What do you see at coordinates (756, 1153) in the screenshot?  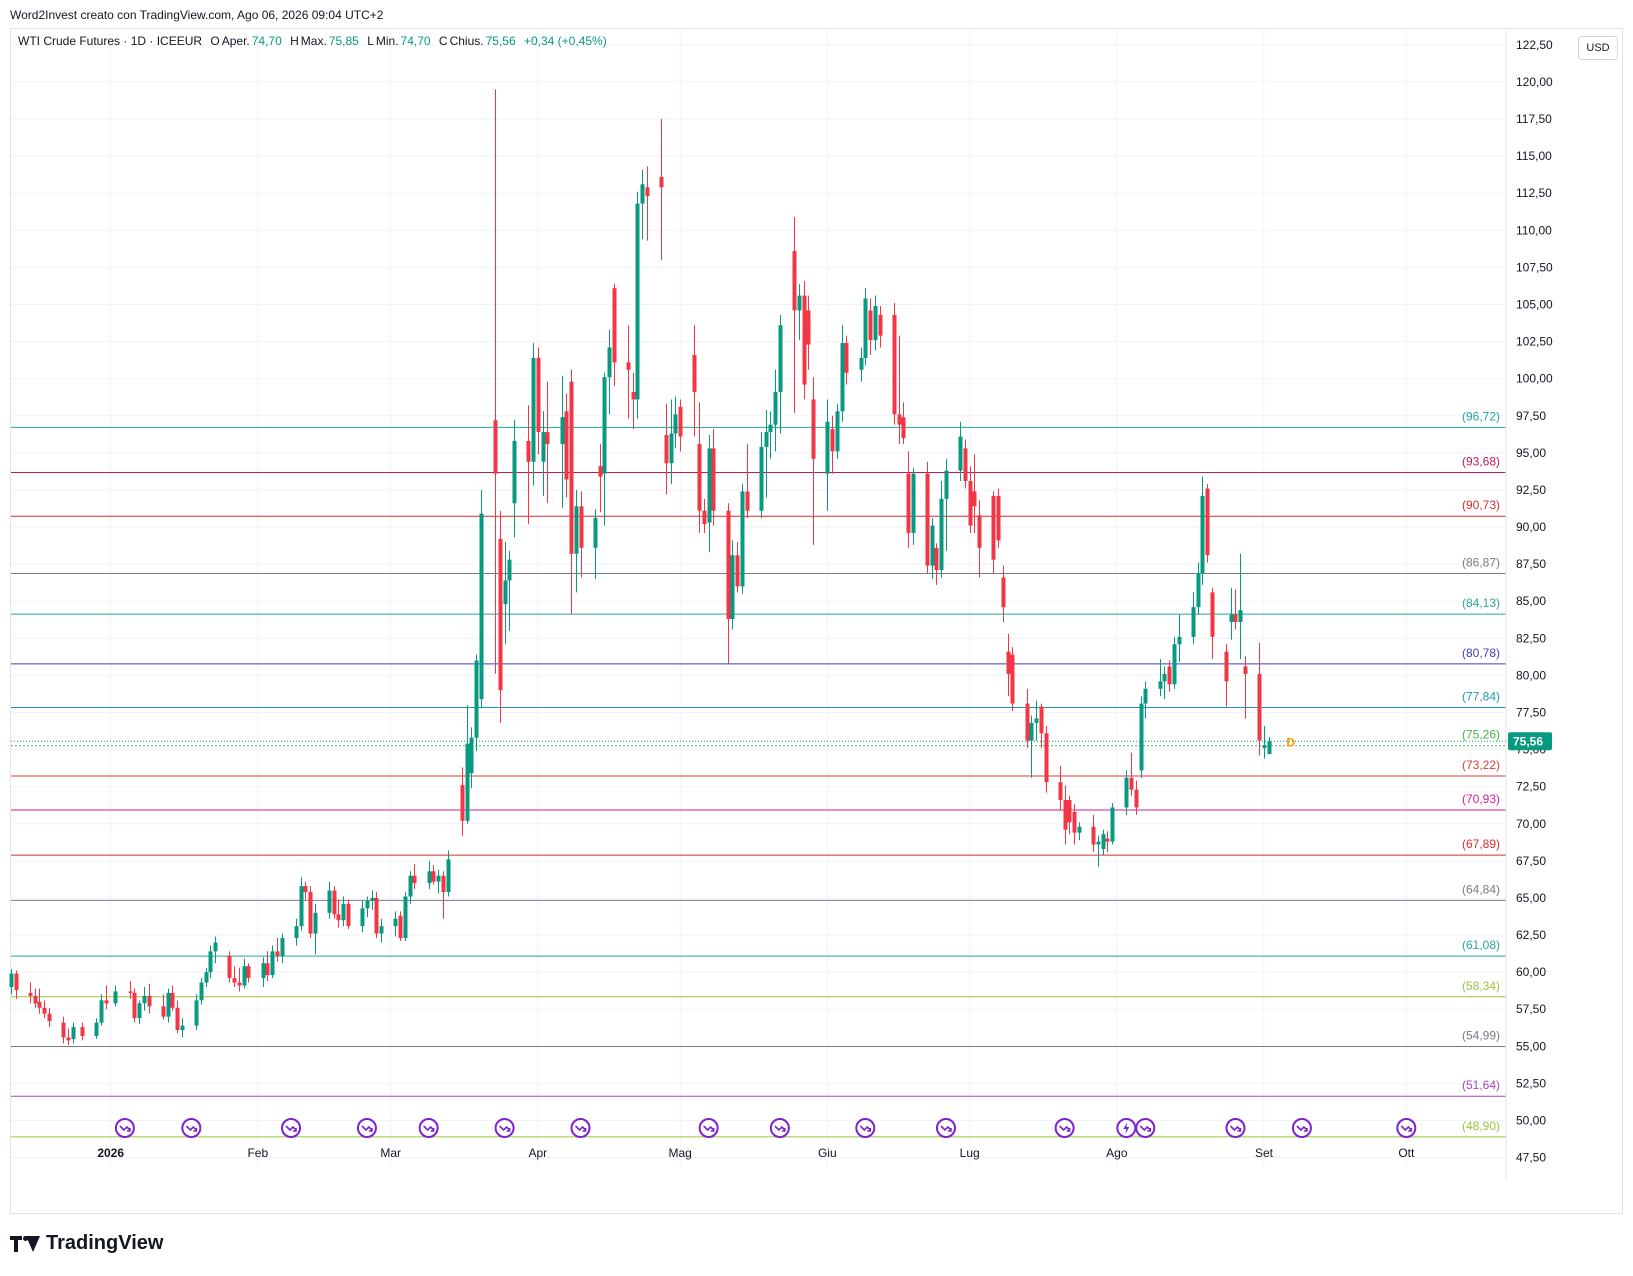 I see `time-axis: 2026 Feb Mar Apr Mag Giu Lug Ago Set Ott` at bounding box center [756, 1153].